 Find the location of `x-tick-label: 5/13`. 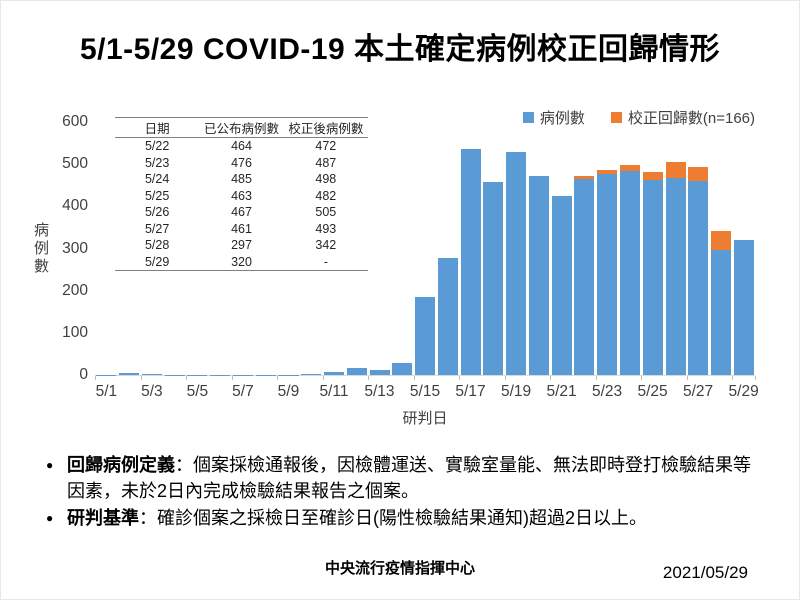

x-tick-label: 5/13 is located at coordinates (379, 391).